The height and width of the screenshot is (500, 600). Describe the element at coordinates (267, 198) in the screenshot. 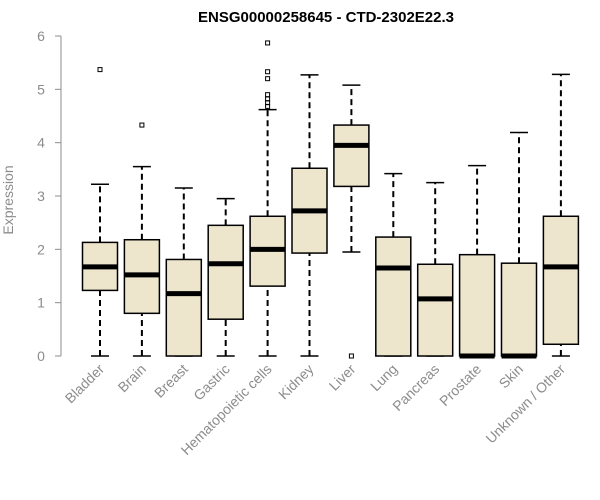

I see `box-hematopoietic-cells` at that location.